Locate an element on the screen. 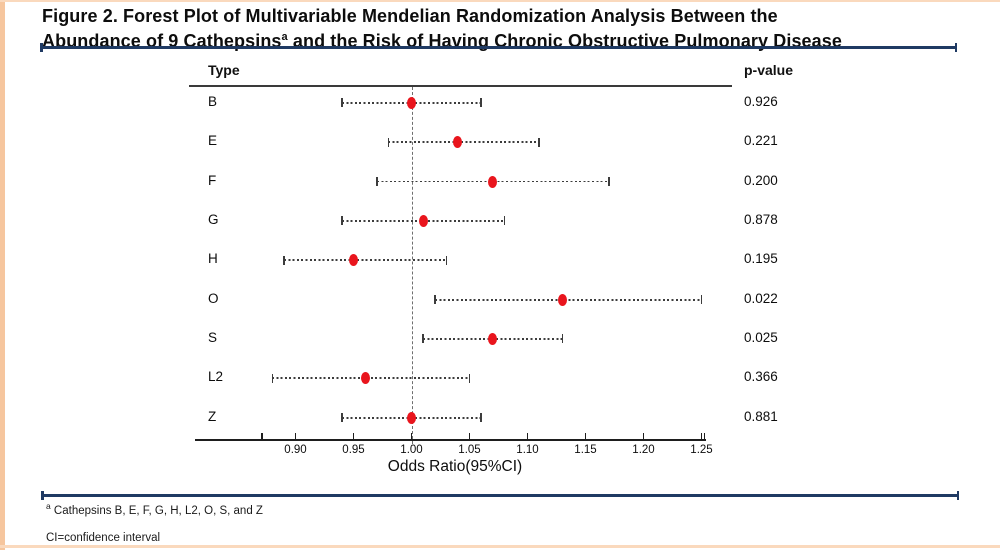 This screenshot has width=1000, height=550. forest-row-label: Z is located at coordinates (212, 416).